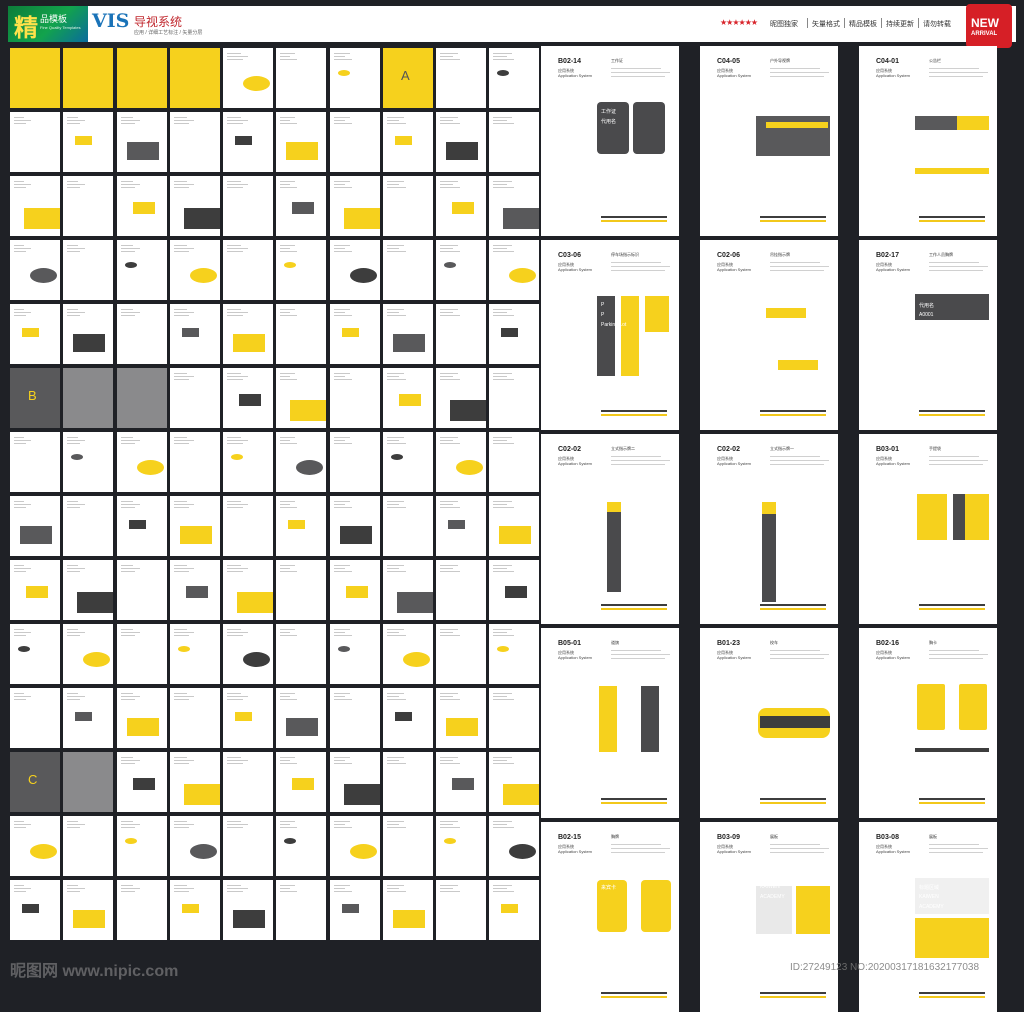 This screenshot has width=1024, height=1012. What do you see at coordinates (408, 78) in the screenshot?
I see `page-thumbnail: A` at bounding box center [408, 78].